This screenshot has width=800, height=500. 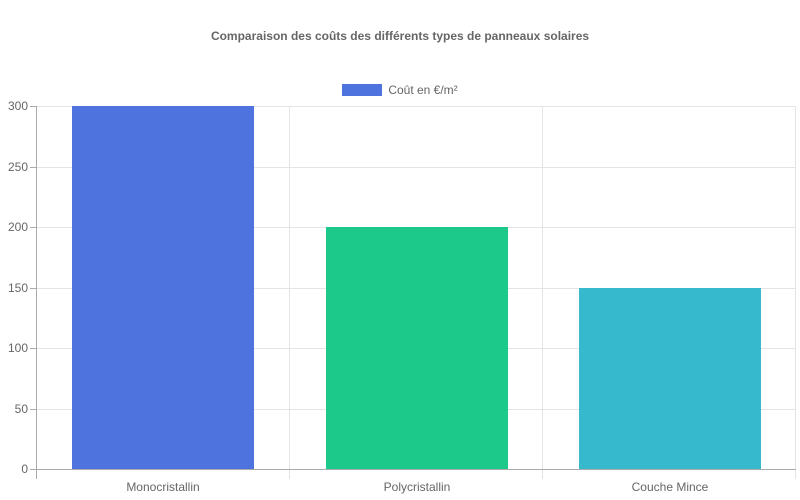 I want to click on legend: Coût en €/m², so click(x=400, y=90).